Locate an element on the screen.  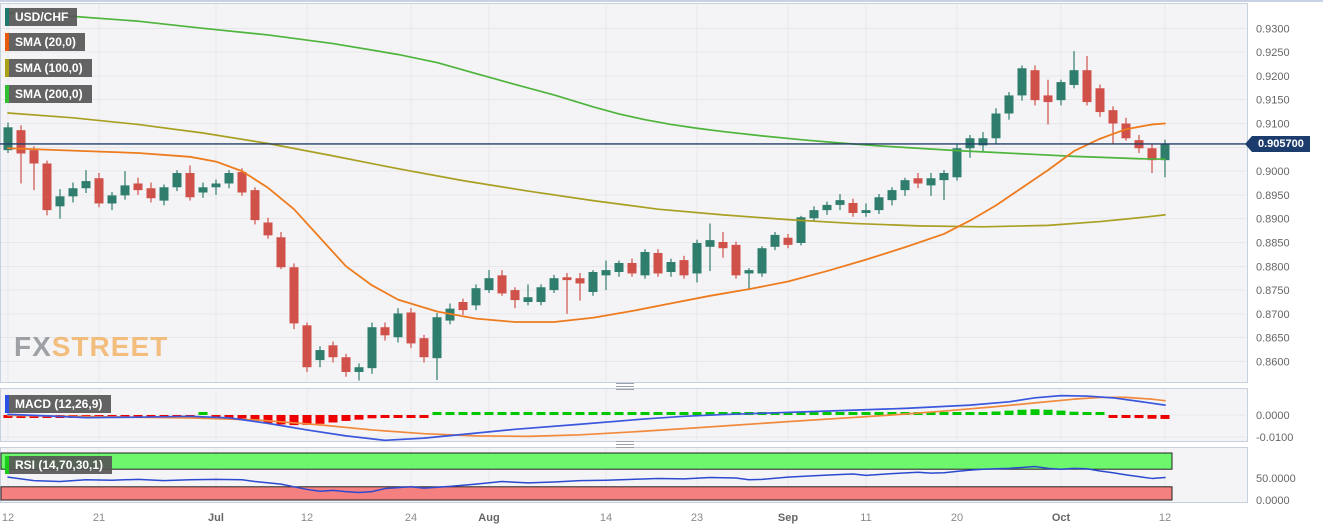
sma100-label: SMA (100,0) is located at coordinates (49, 68).